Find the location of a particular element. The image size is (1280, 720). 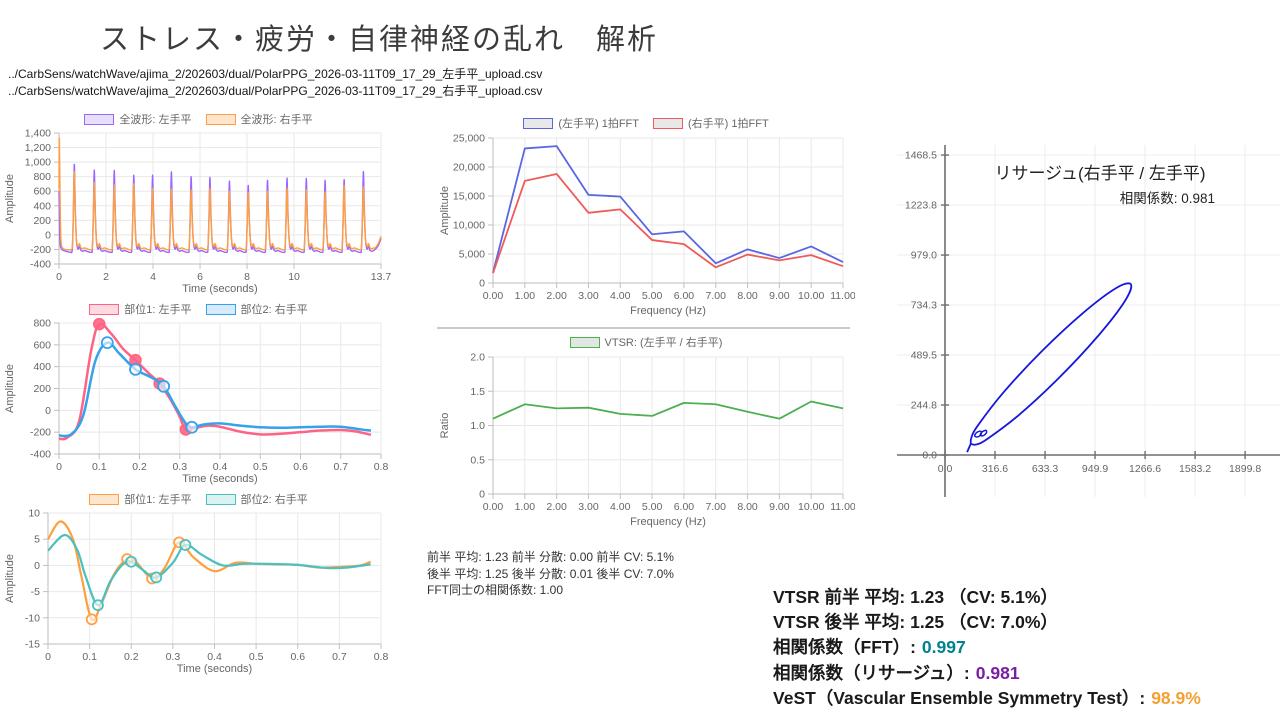

svg-text: Ratio is located at coordinates (445, 426).